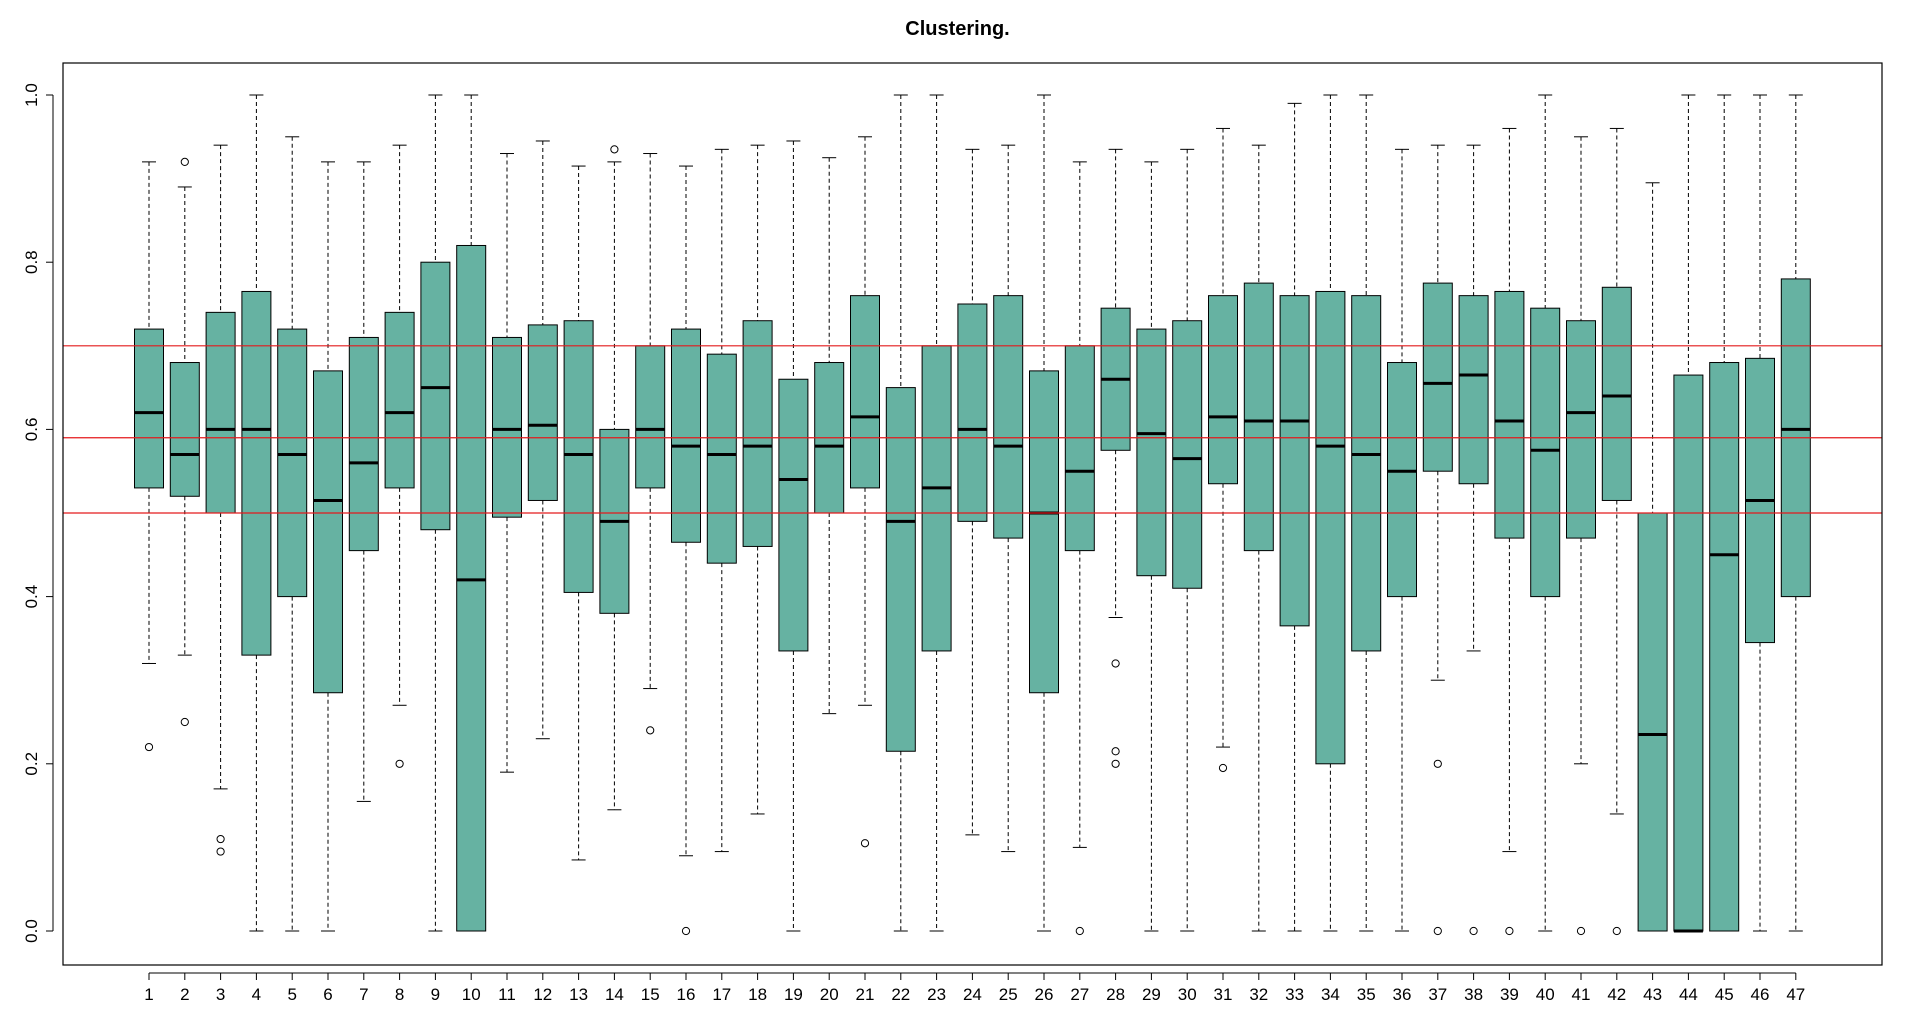  I want to click on x-tick-label: 11, so click(507, 994).